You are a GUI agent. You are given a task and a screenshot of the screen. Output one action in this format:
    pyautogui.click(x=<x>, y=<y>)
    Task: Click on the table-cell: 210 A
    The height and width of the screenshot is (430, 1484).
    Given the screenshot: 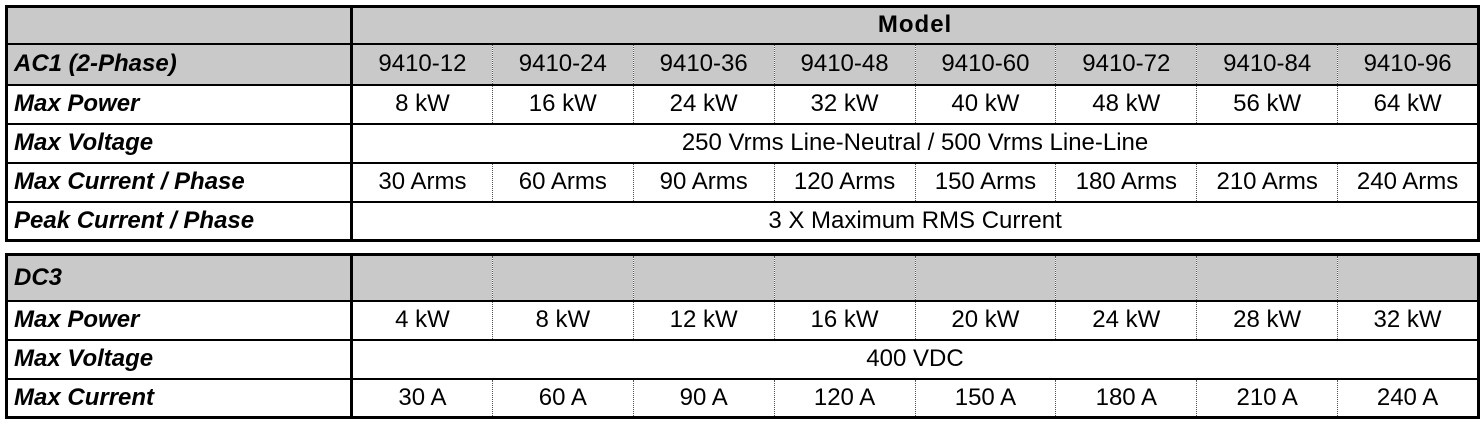 What is the action you would take?
    pyautogui.click(x=1267, y=398)
    